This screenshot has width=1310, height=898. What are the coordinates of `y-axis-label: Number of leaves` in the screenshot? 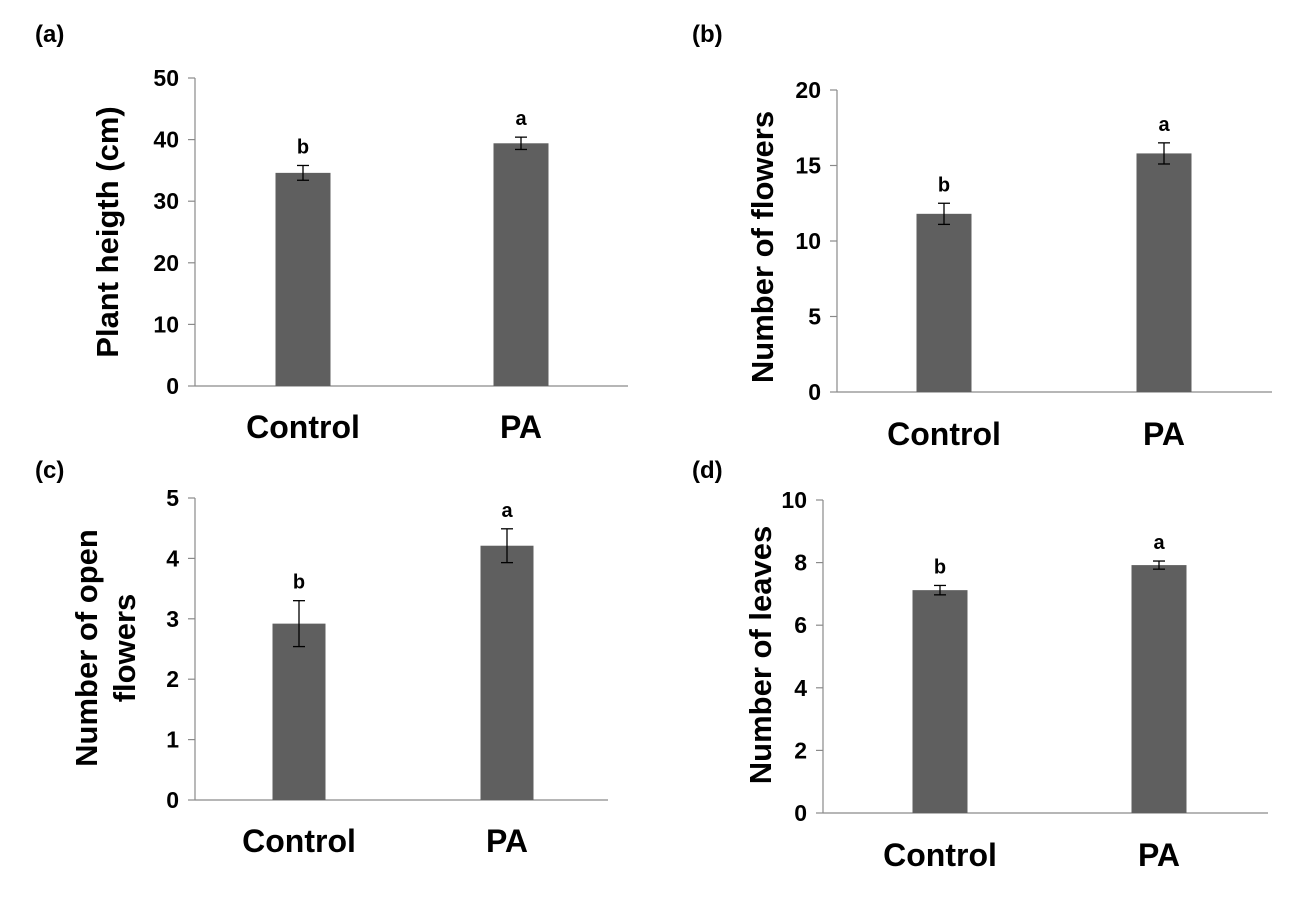 It's located at (760, 655).